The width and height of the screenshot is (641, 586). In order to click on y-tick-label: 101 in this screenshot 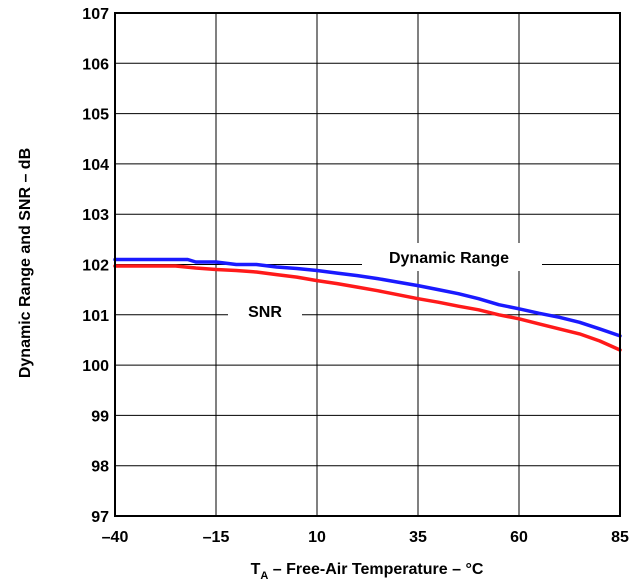, I will do `click(95, 316)`.